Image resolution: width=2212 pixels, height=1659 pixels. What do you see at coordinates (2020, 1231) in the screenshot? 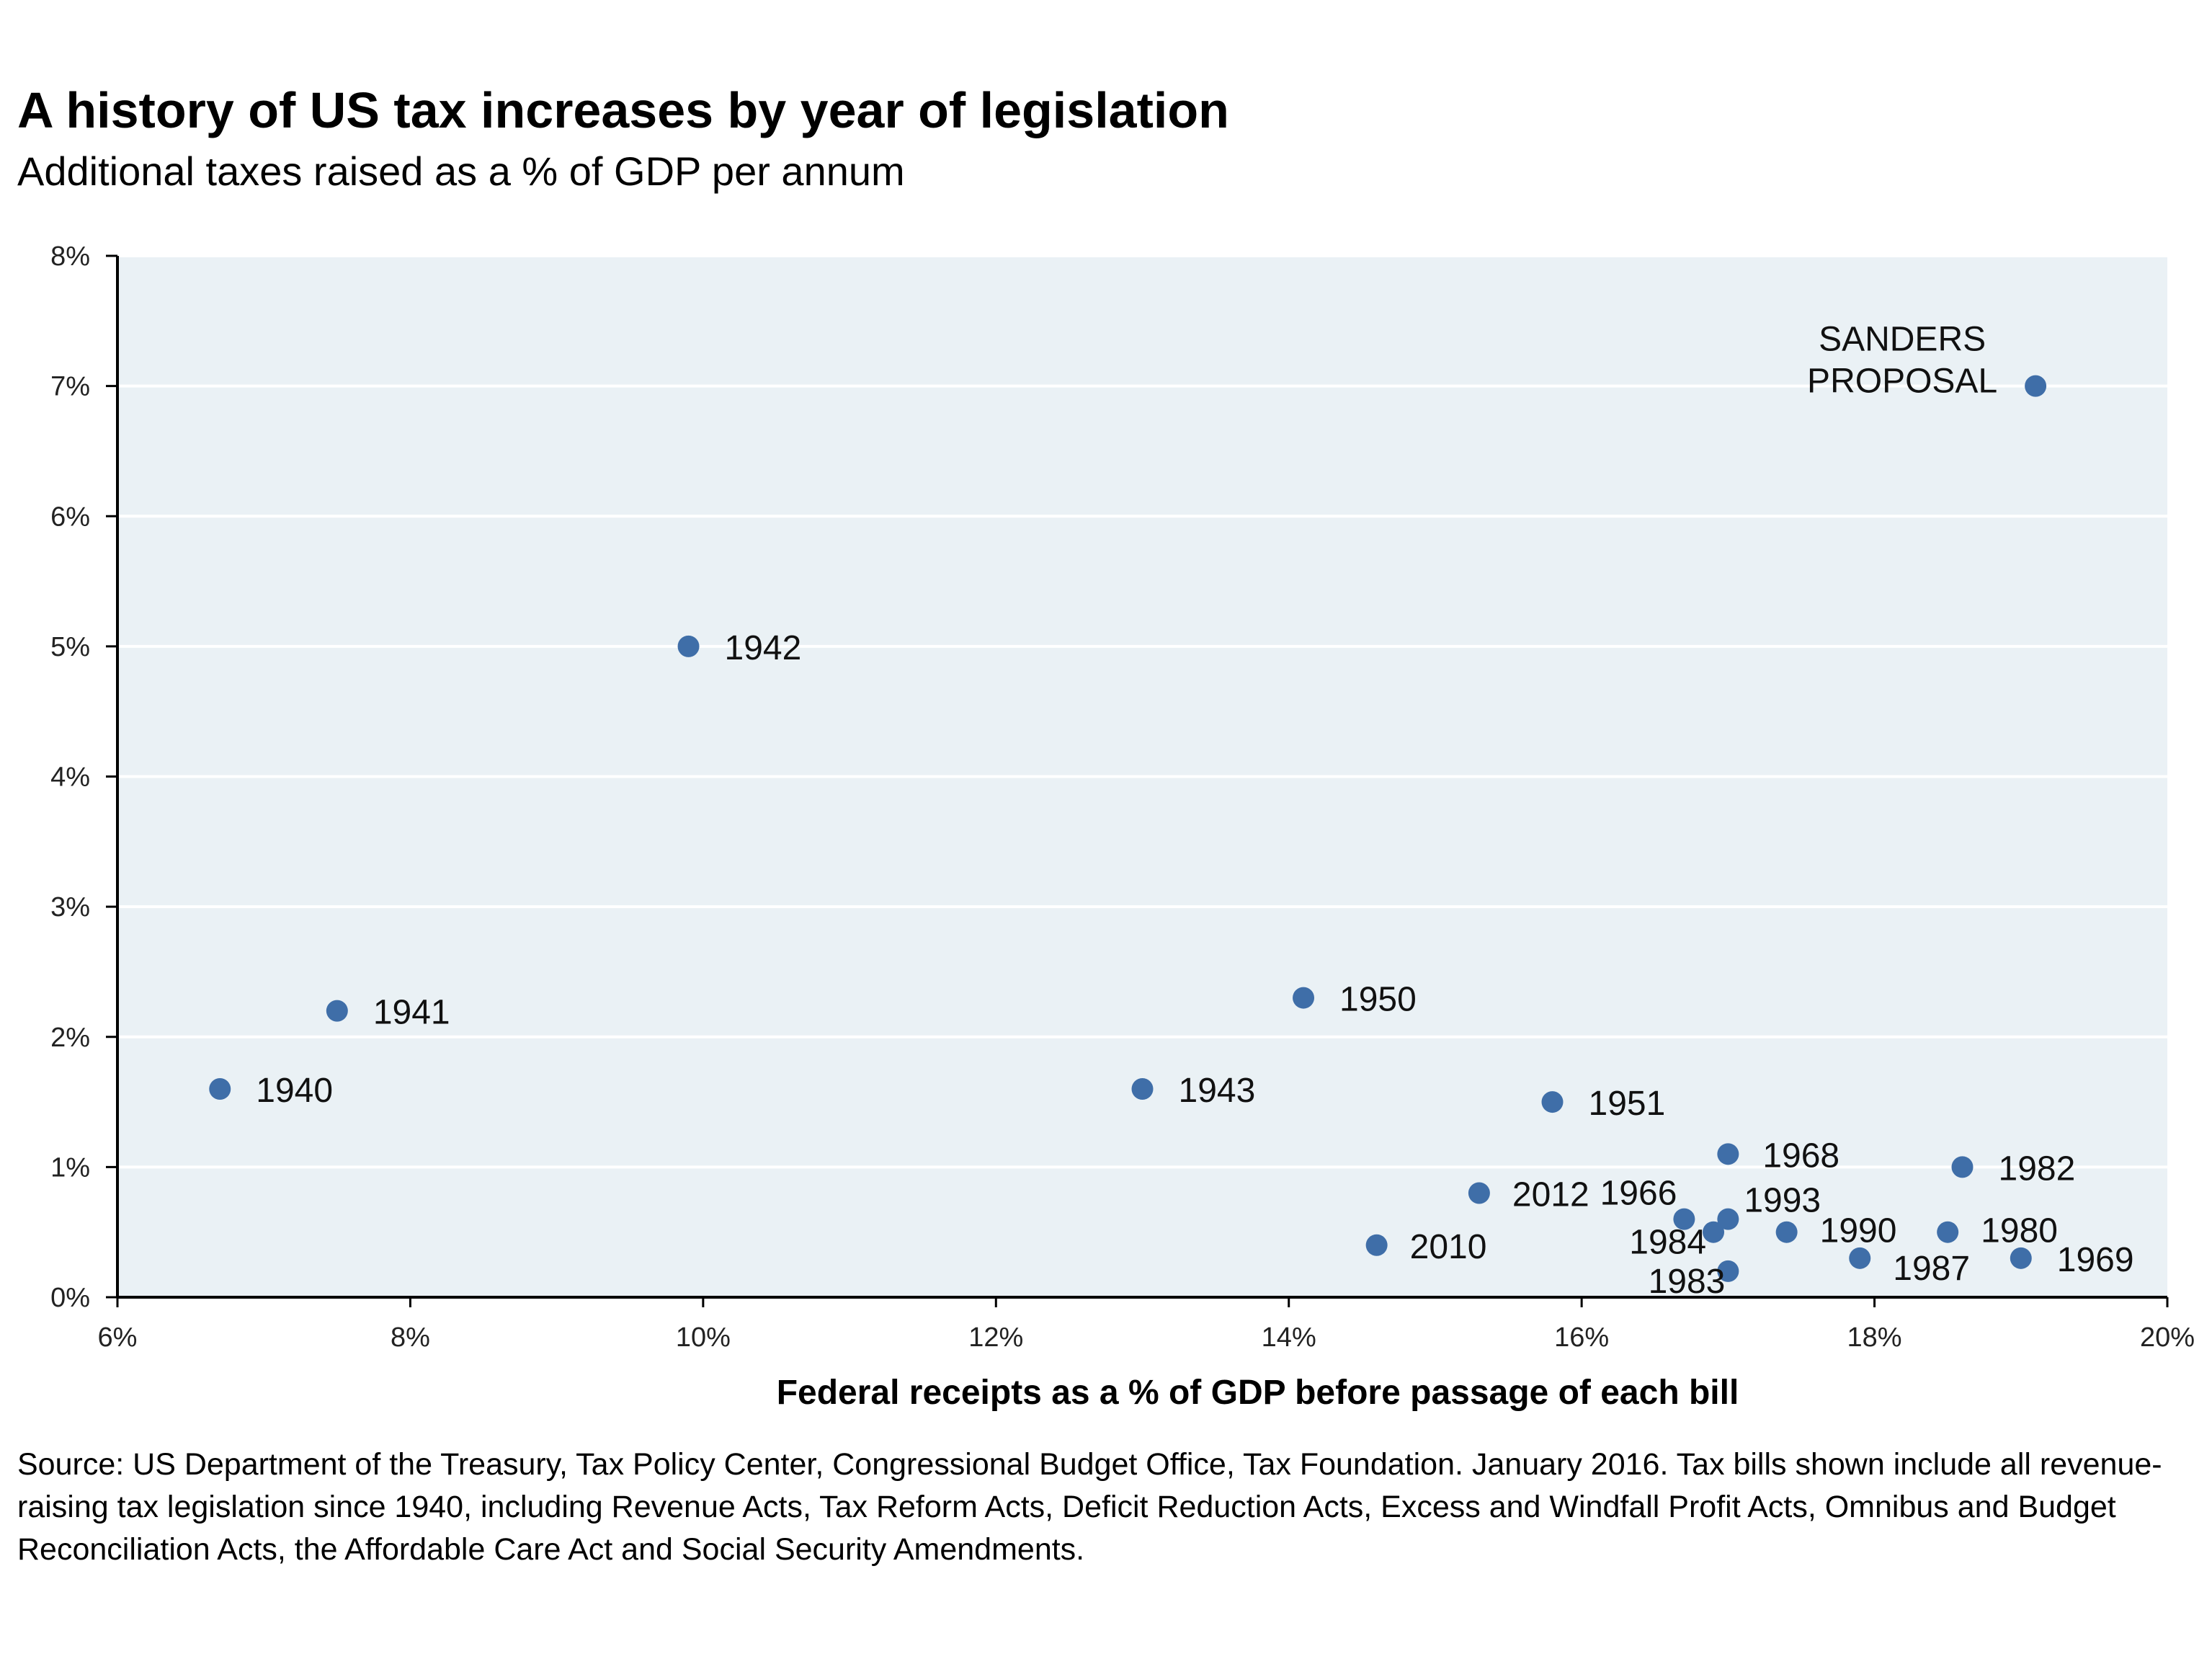
I see `point-label: 1980` at bounding box center [2020, 1231].